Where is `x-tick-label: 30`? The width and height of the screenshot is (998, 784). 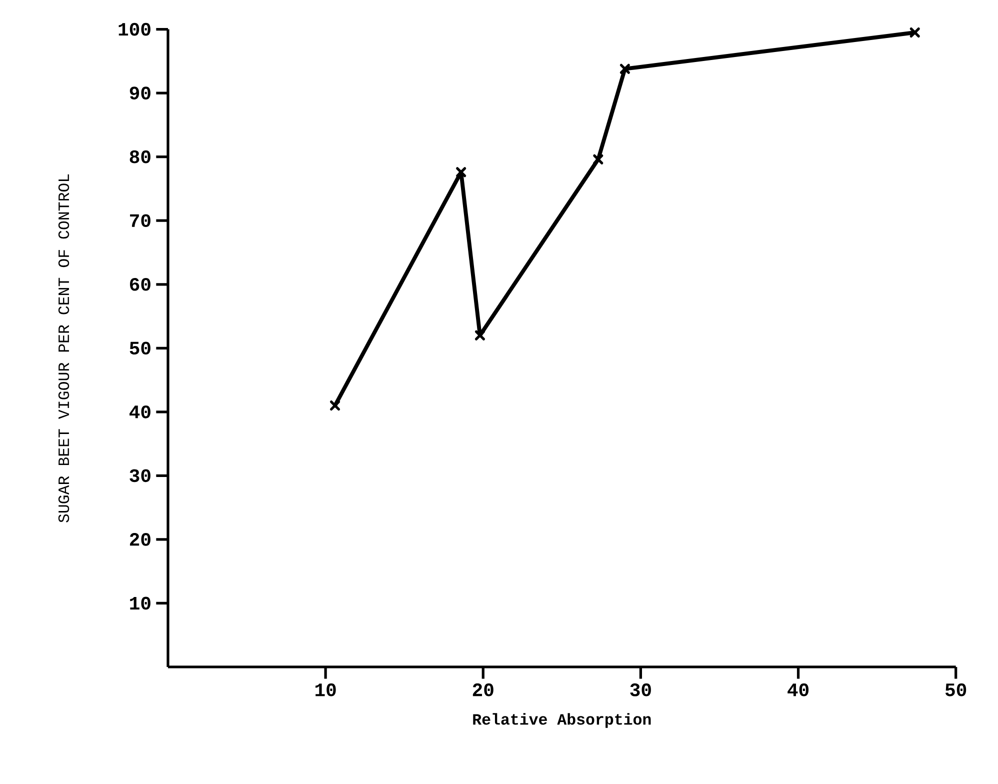
x-tick-label: 30 is located at coordinates (640, 690).